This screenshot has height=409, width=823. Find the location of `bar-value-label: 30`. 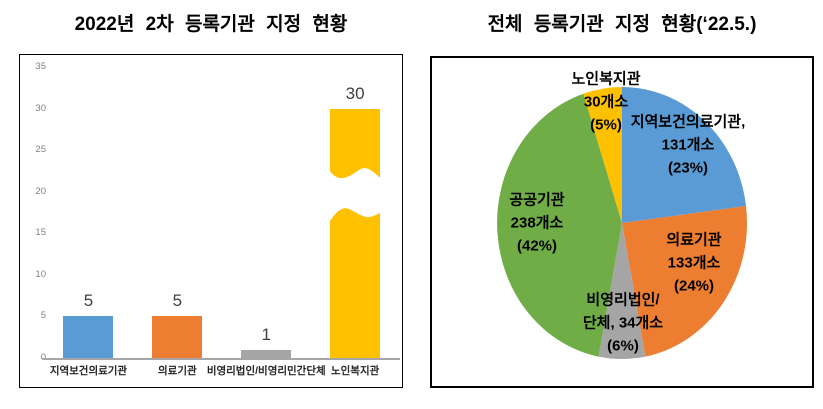

bar-value-label: 30 is located at coordinates (355, 93).